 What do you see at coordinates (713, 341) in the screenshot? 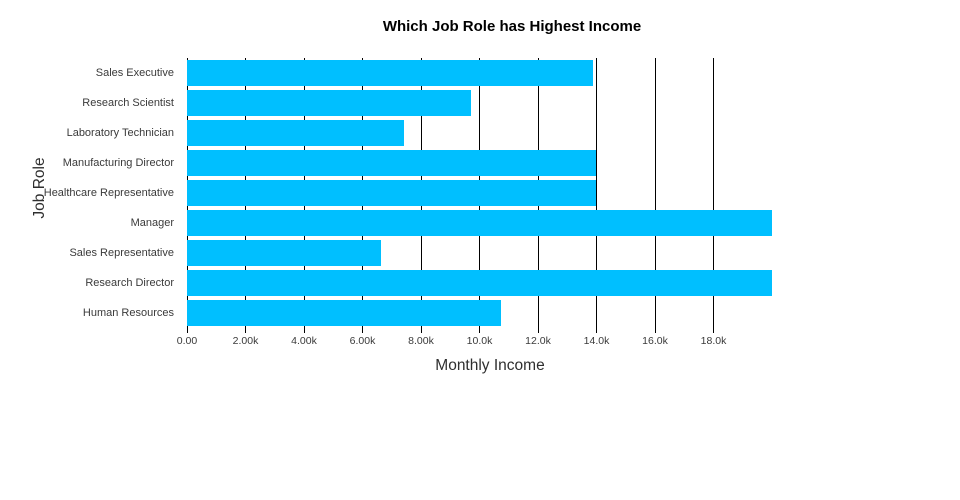
I see `x-tick-label: 18.0k` at bounding box center [713, 341].